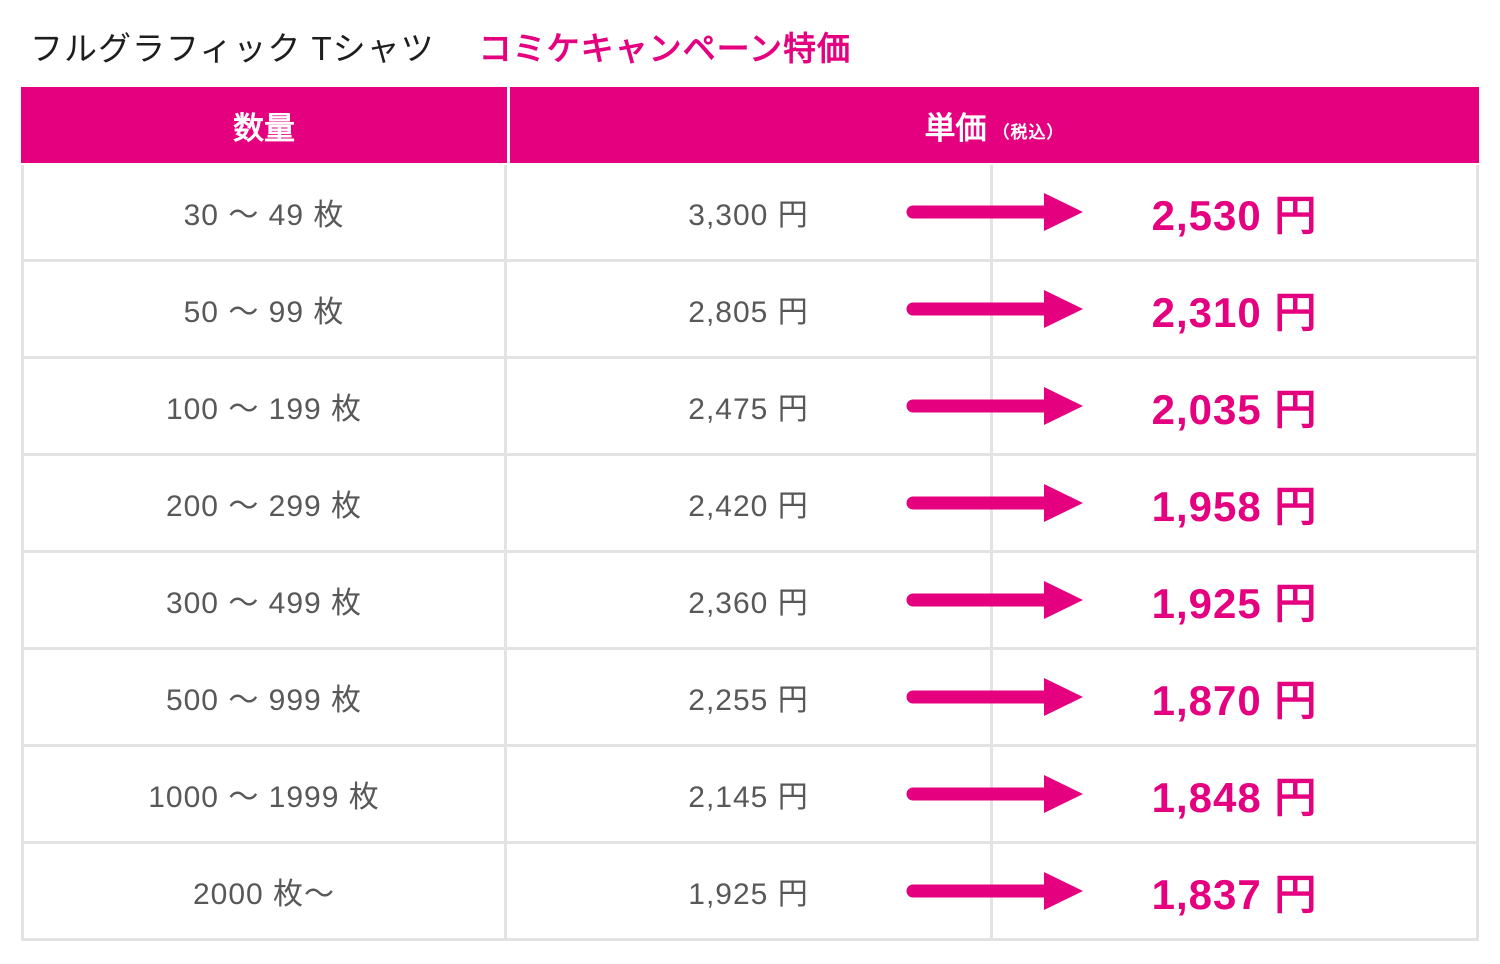 The width and height of the screenshot is (1500, 964). What do you see at coordinates (1234, 312) in the screenshot?
I see `campaign-price-cell: 2,310 円` at bounding box center [1234, 312].